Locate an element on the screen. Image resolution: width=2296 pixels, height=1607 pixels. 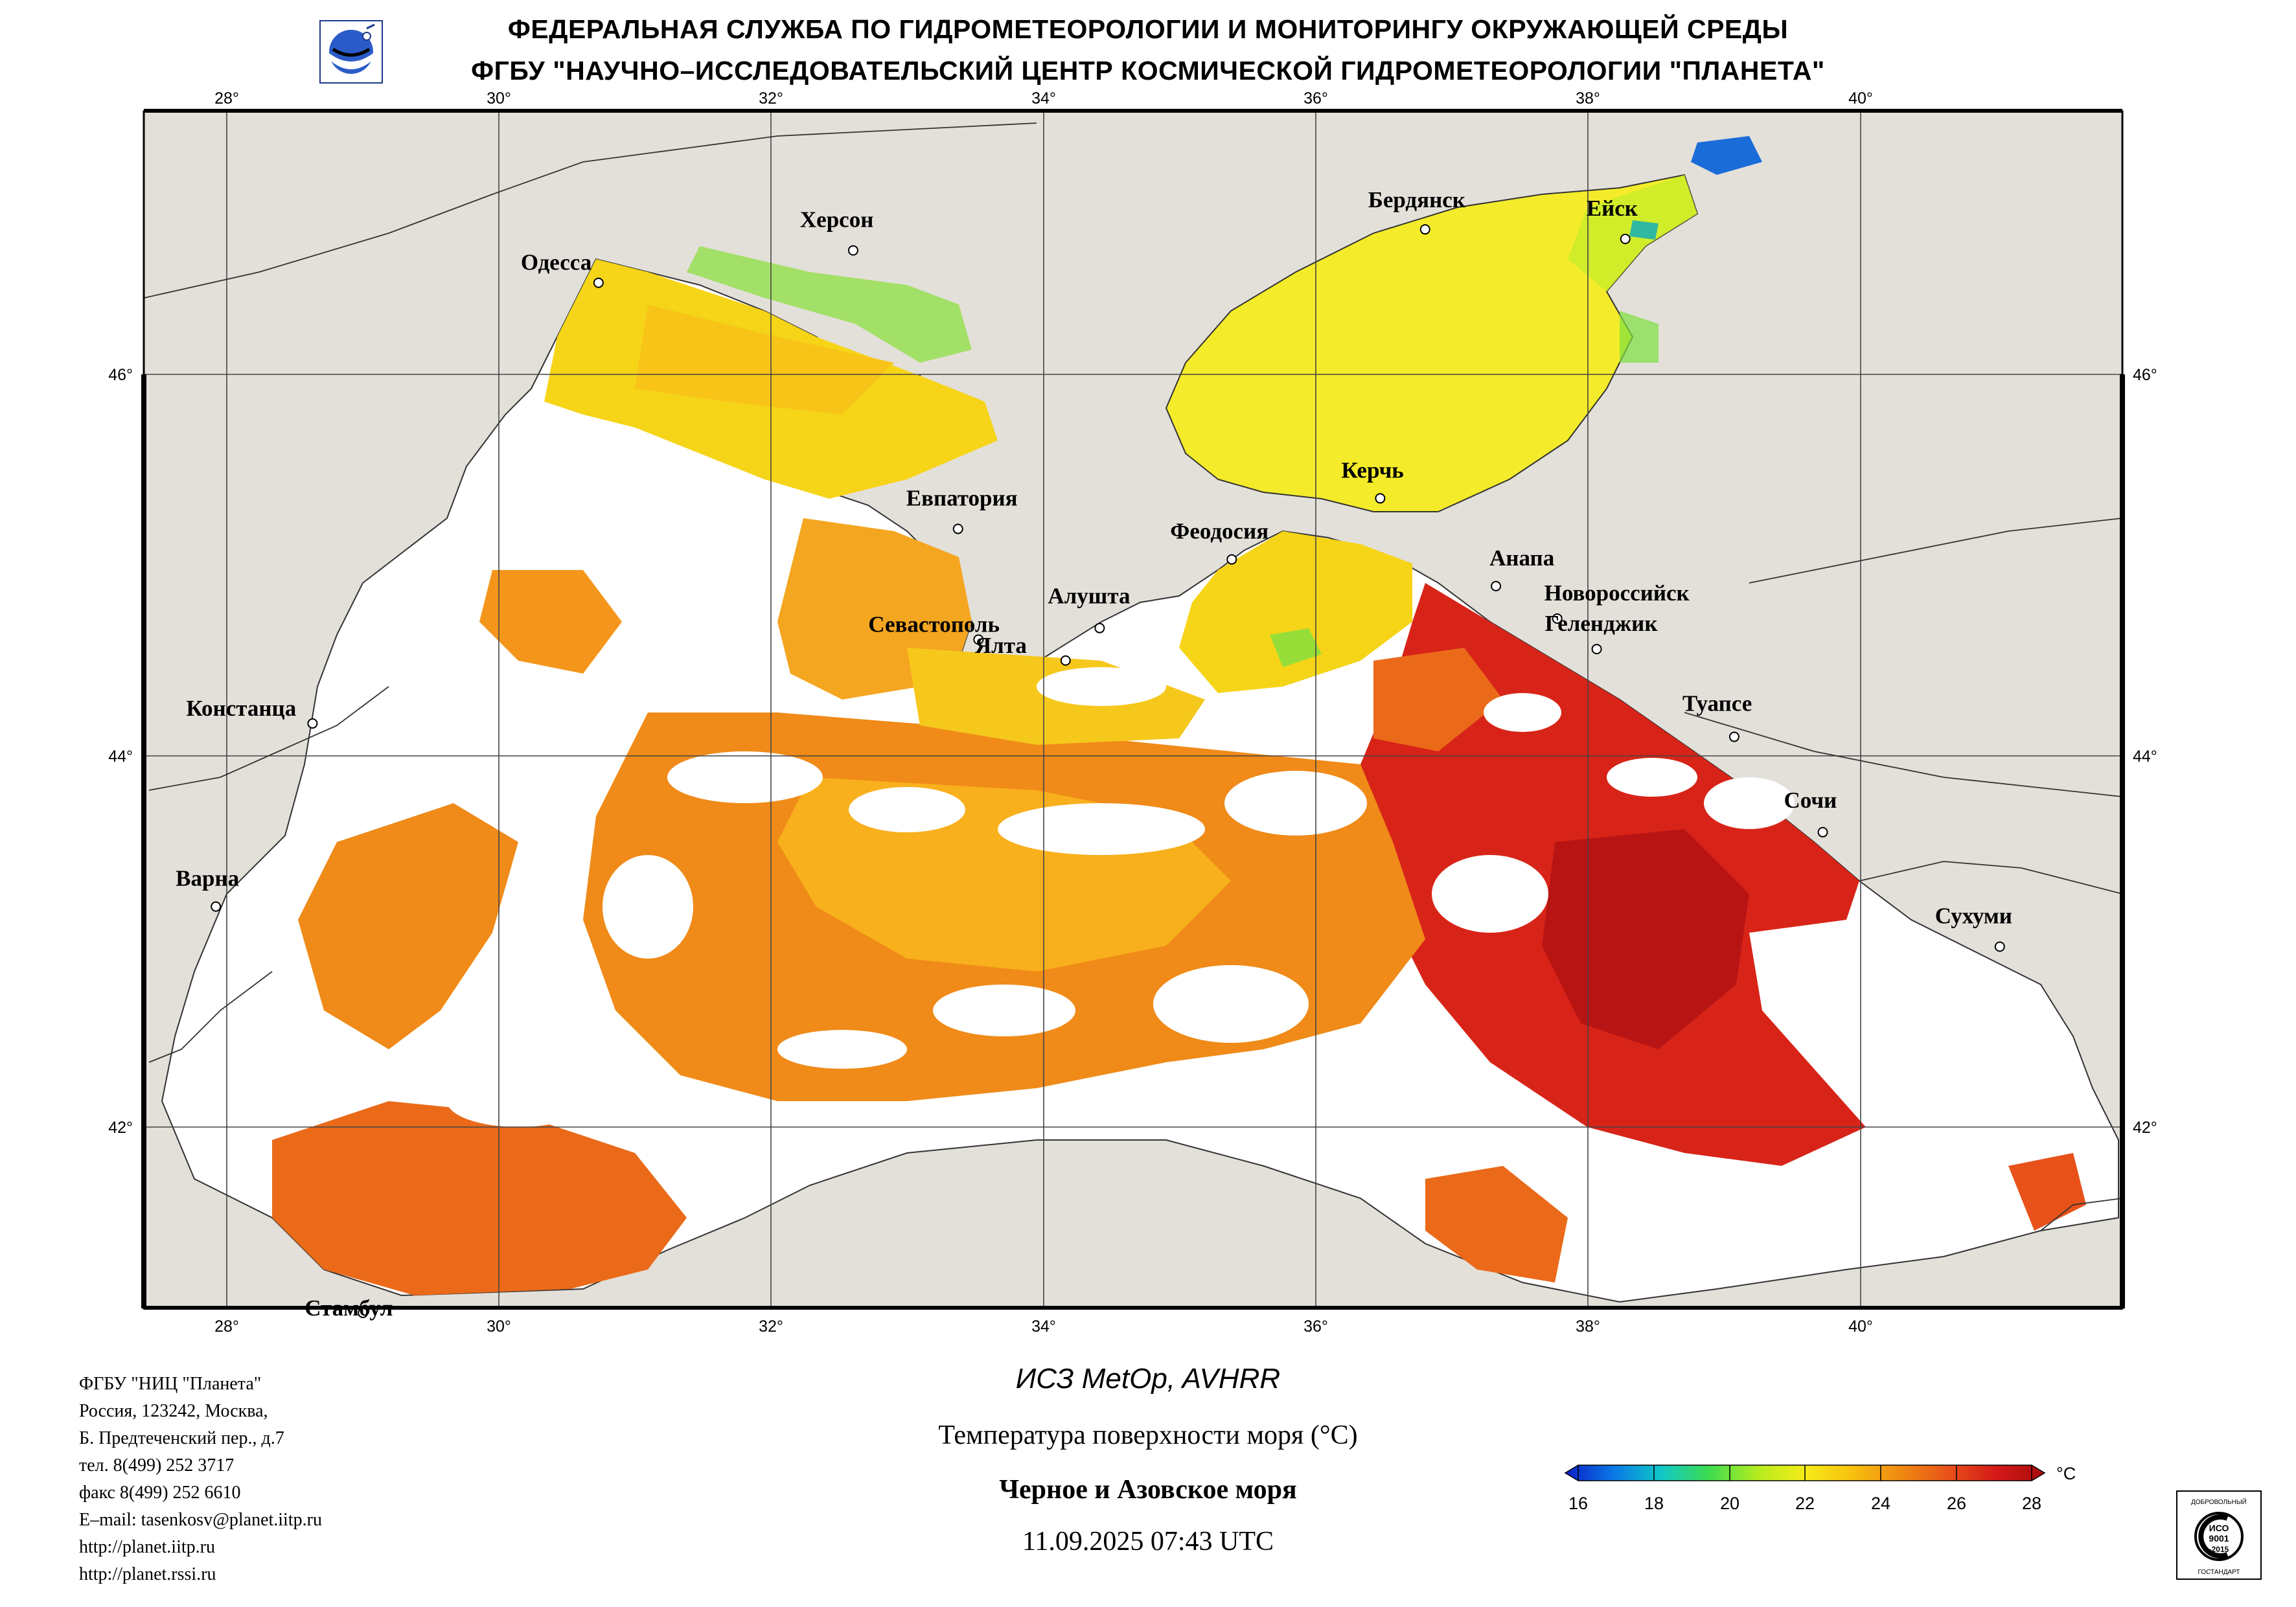
sst-kerch is located at coordinates (1295, 612).